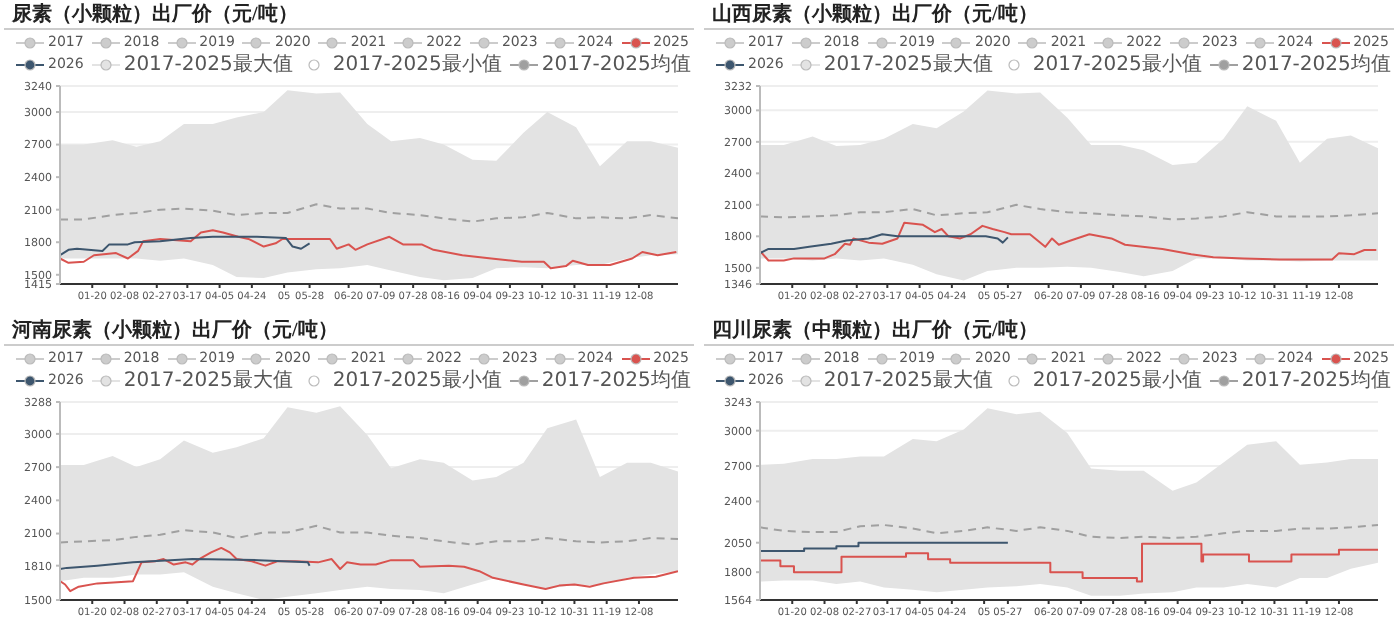  What do you see at coordinates (1049, 332) in the screenshot?
I see `chart-title: 四川尿素（中颗粒）出厂价（元/吨）` at bounding box center [1049, 332].